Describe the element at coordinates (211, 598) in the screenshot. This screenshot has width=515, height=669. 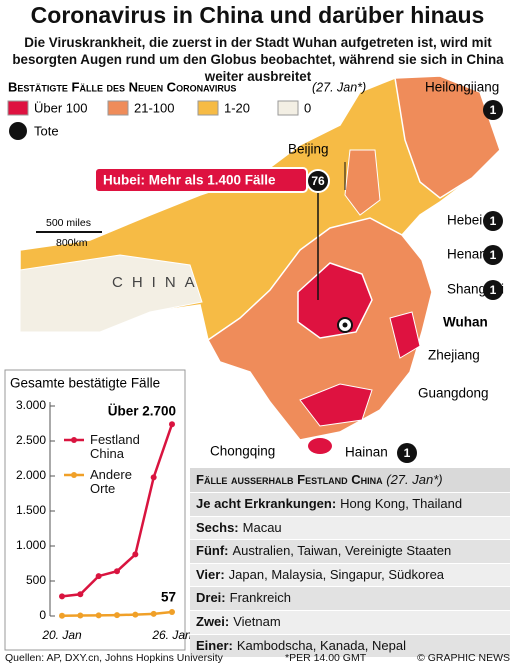
I see `row-label: Drei:` at that location.